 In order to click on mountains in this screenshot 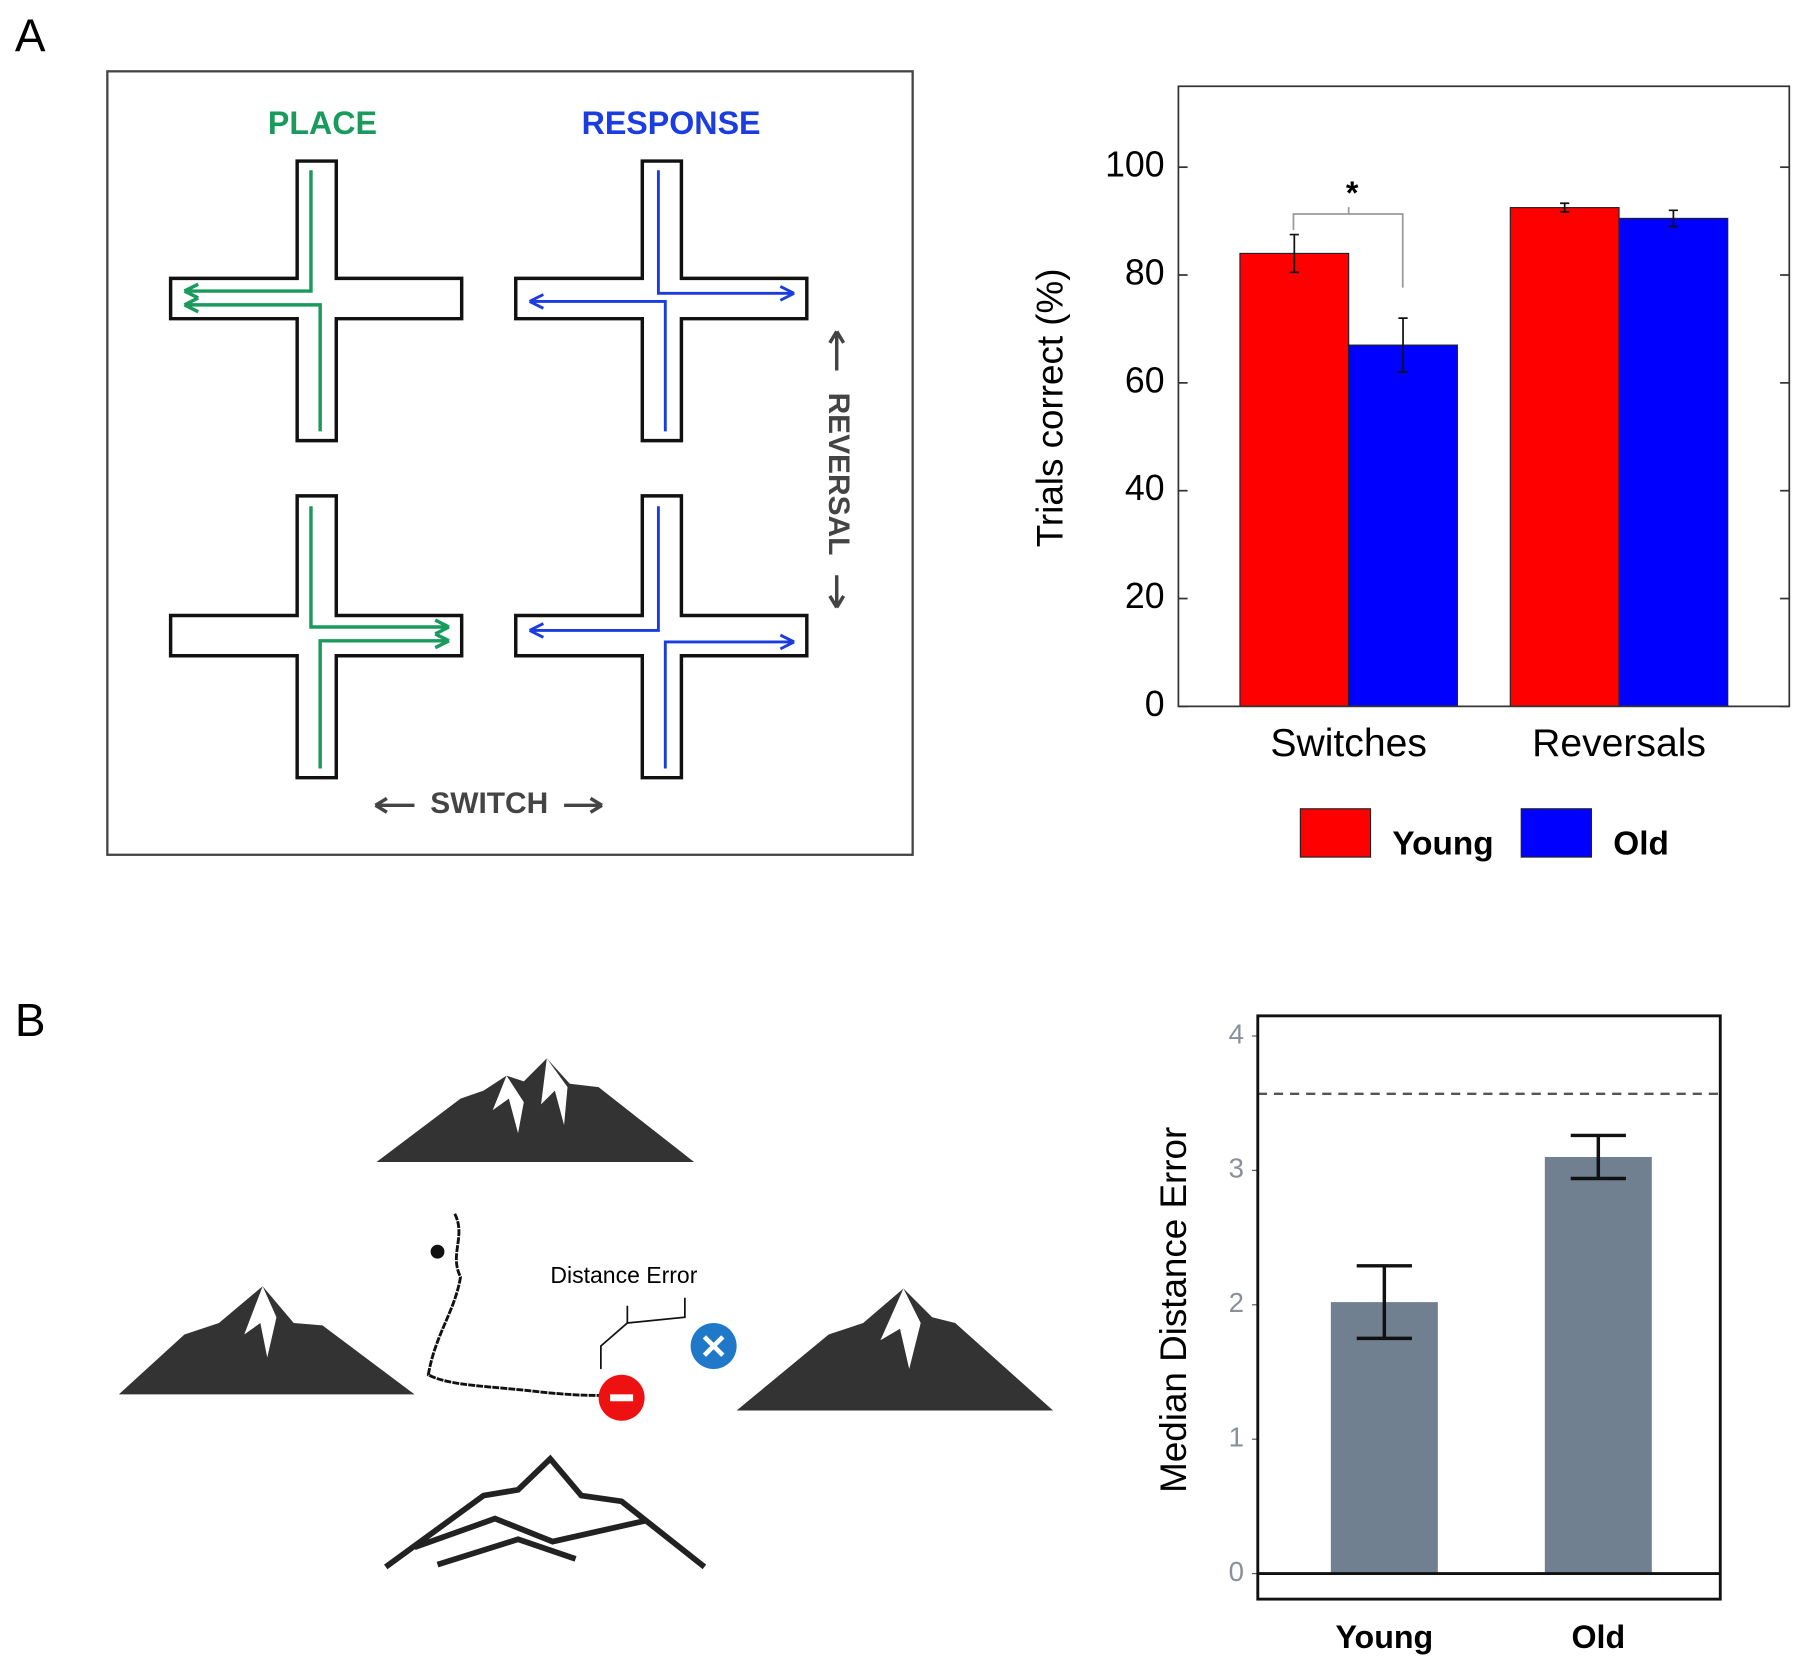, I will do `click(586, 1234)`.